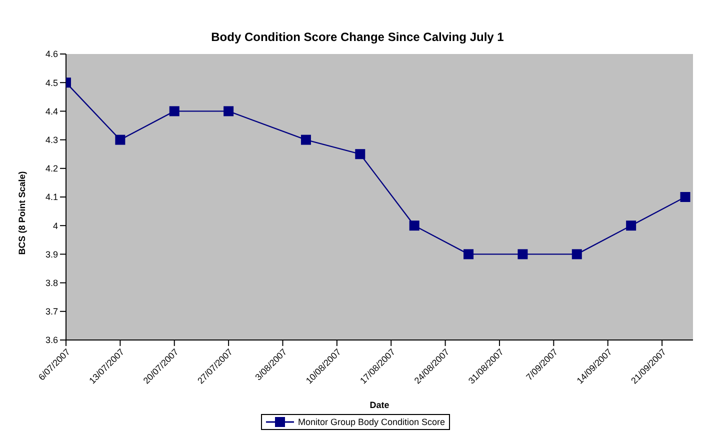 The height and width of the screenshot is (440, 715). I want to click on y-tick-label: 4, so click(55, 225).